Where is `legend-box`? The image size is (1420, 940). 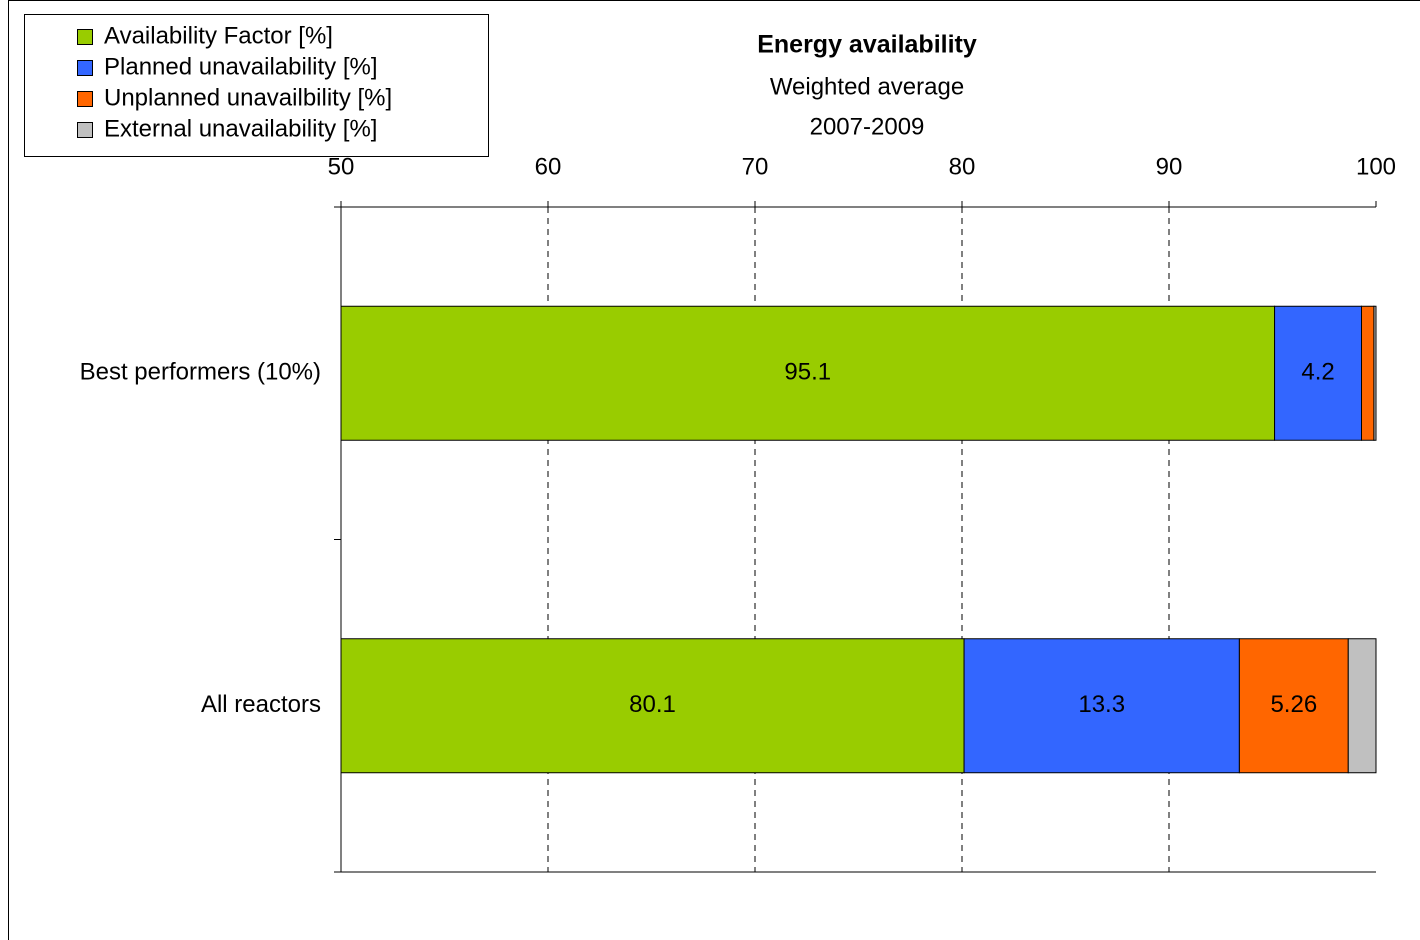 legend-box is located at coordinates (256, 85).